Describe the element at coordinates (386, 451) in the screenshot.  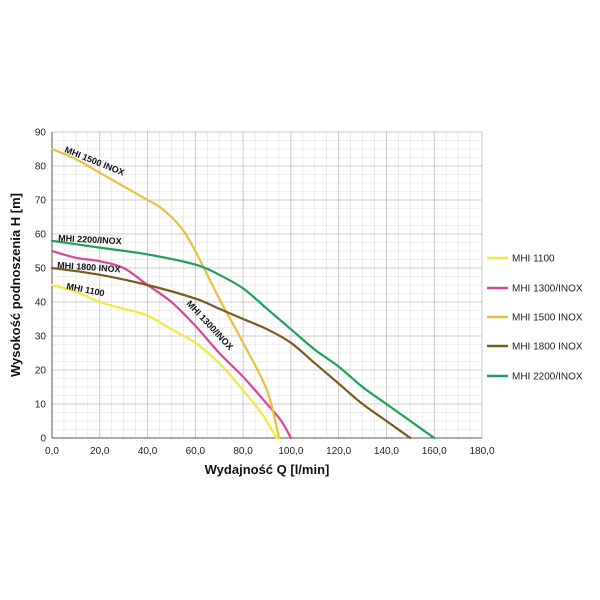
I see `x-tick-label: 140,0` at that location.